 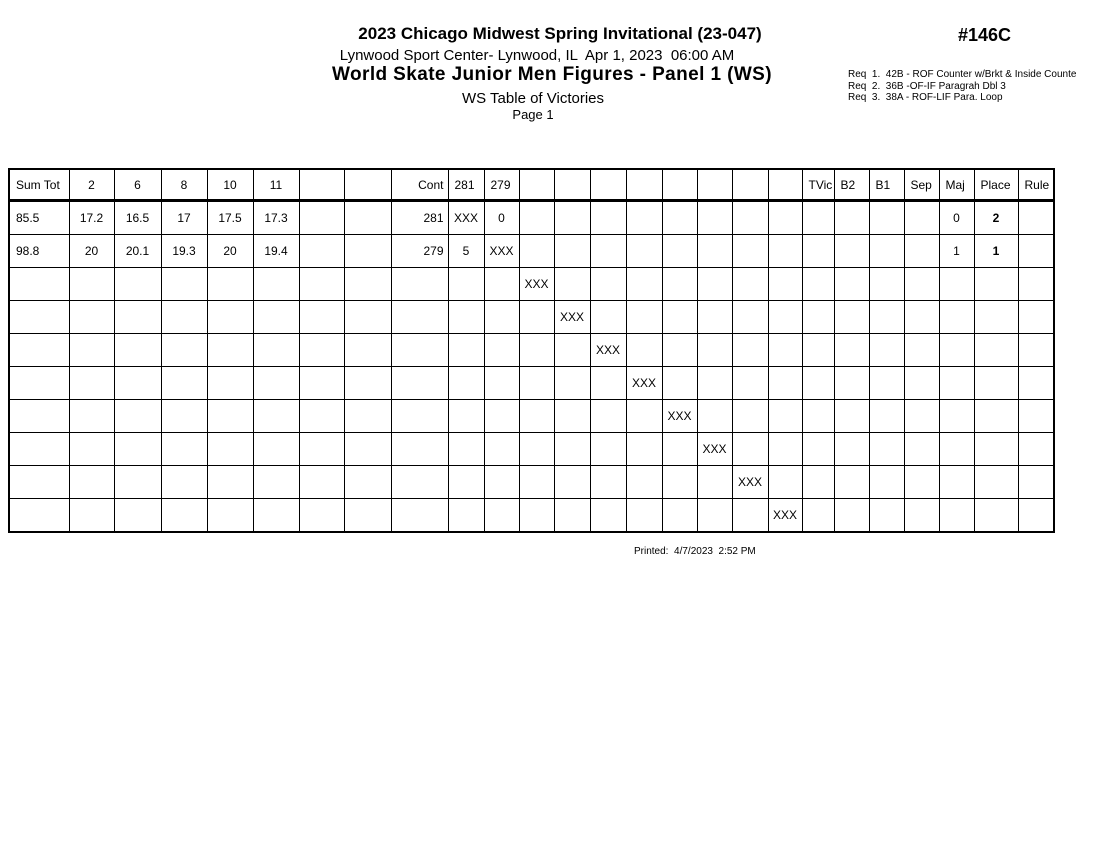 What do you see at coordinates (276, 251) in the screenshot?
I see `table-cell: 19.4` at bounding box center [276, 251].